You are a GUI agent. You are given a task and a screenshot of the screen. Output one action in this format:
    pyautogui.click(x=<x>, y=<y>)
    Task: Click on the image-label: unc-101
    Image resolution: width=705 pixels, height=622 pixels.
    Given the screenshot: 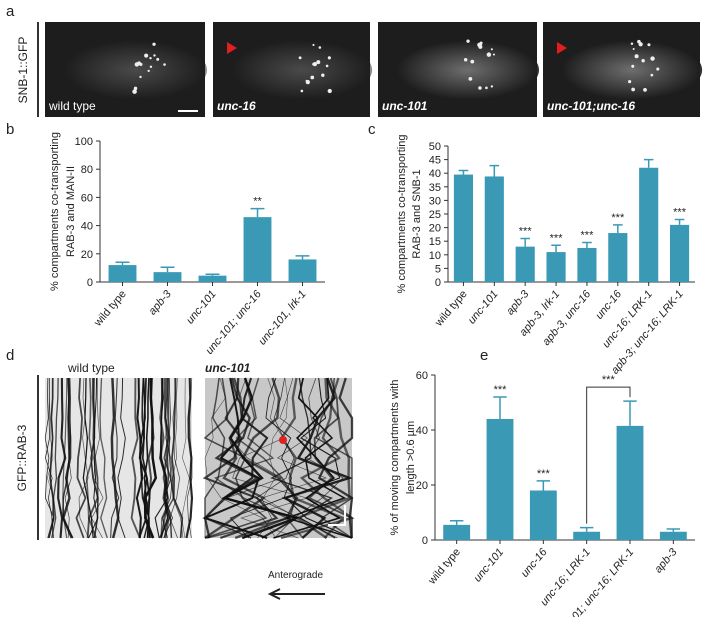 What is the action you would take?
    pyautogui.click(x=405, y=106)
    